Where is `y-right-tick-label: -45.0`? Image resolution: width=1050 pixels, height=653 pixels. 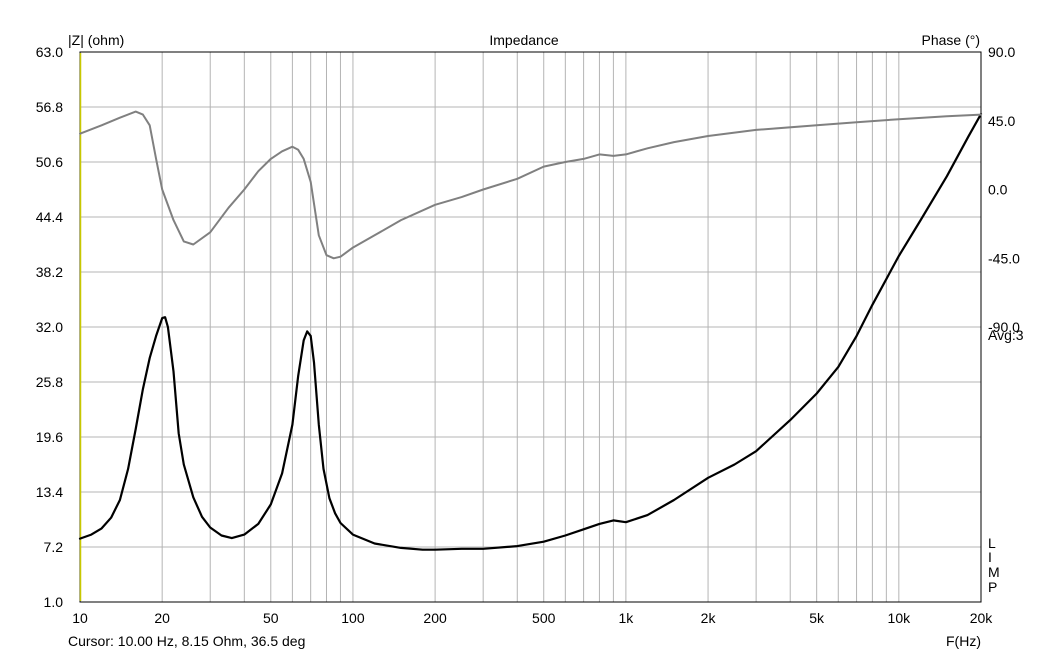
y-right-tick-label: -45.0 is located at coordinates (1004, 258).